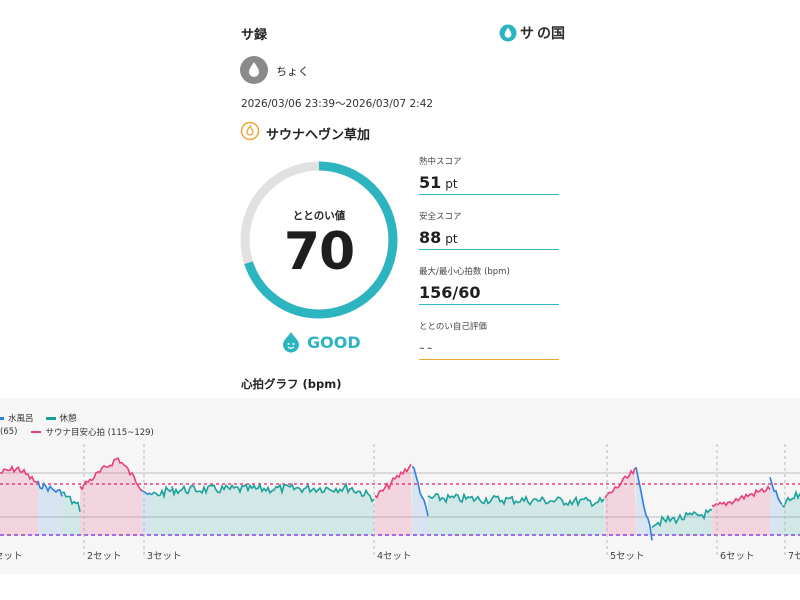  I want to click on stat-number: 88, so click(430, 237).